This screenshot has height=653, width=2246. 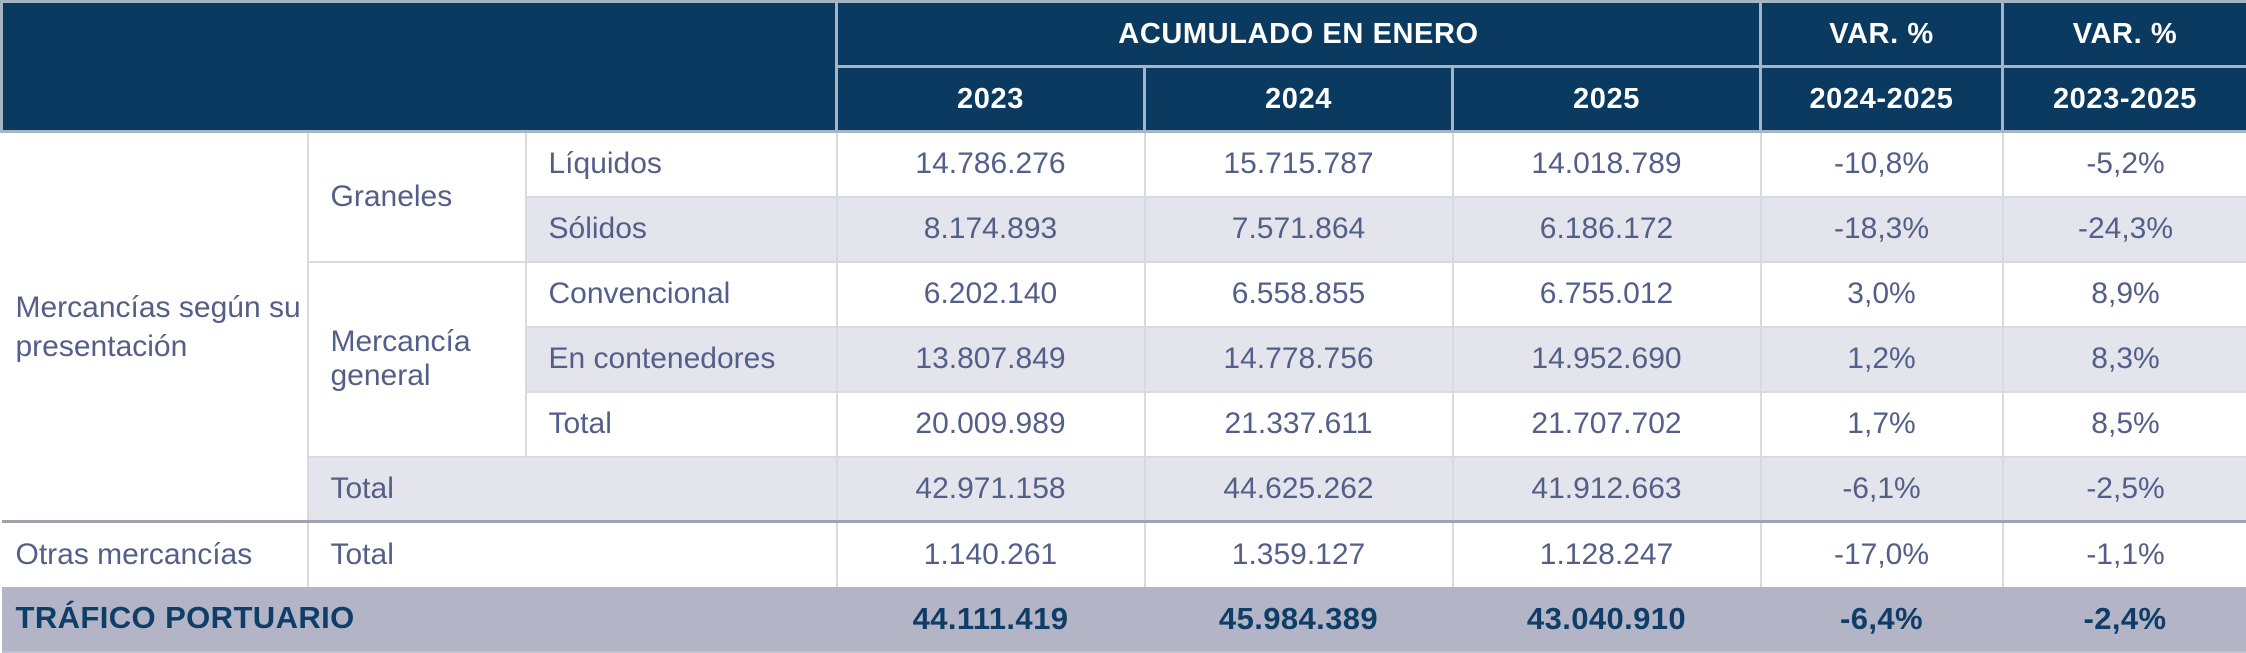 What do you see at coordinates (2124, 164) in the screenshot?
I see `var-2023-2025: -5,2%` at bounding box center [2124, 164].